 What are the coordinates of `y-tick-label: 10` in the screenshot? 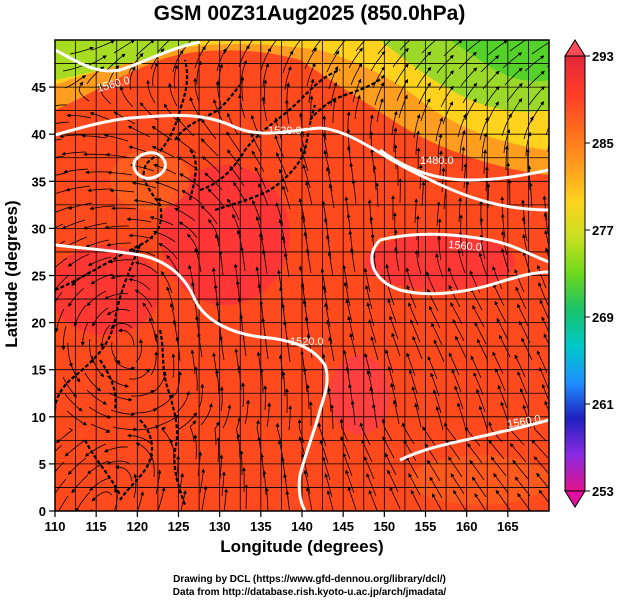 It's located at (39, 417).